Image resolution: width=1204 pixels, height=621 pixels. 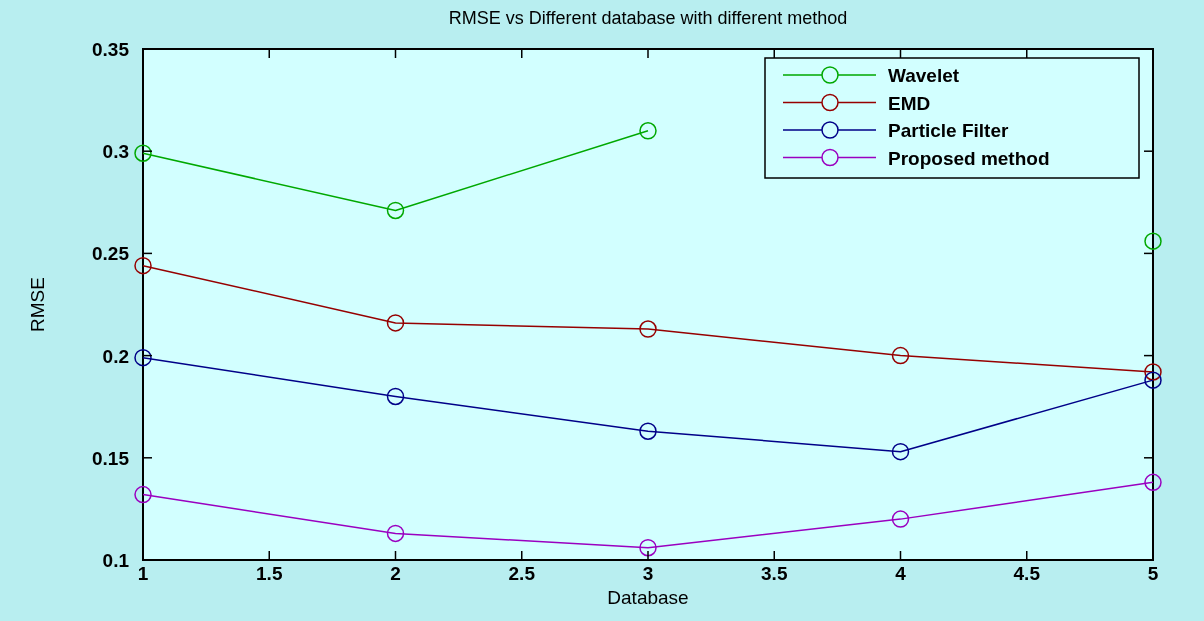 What do you see at coordinates (395, 573) in the screenshot?
I see `x-tick-label: 2` at bounding box center [395, 573].